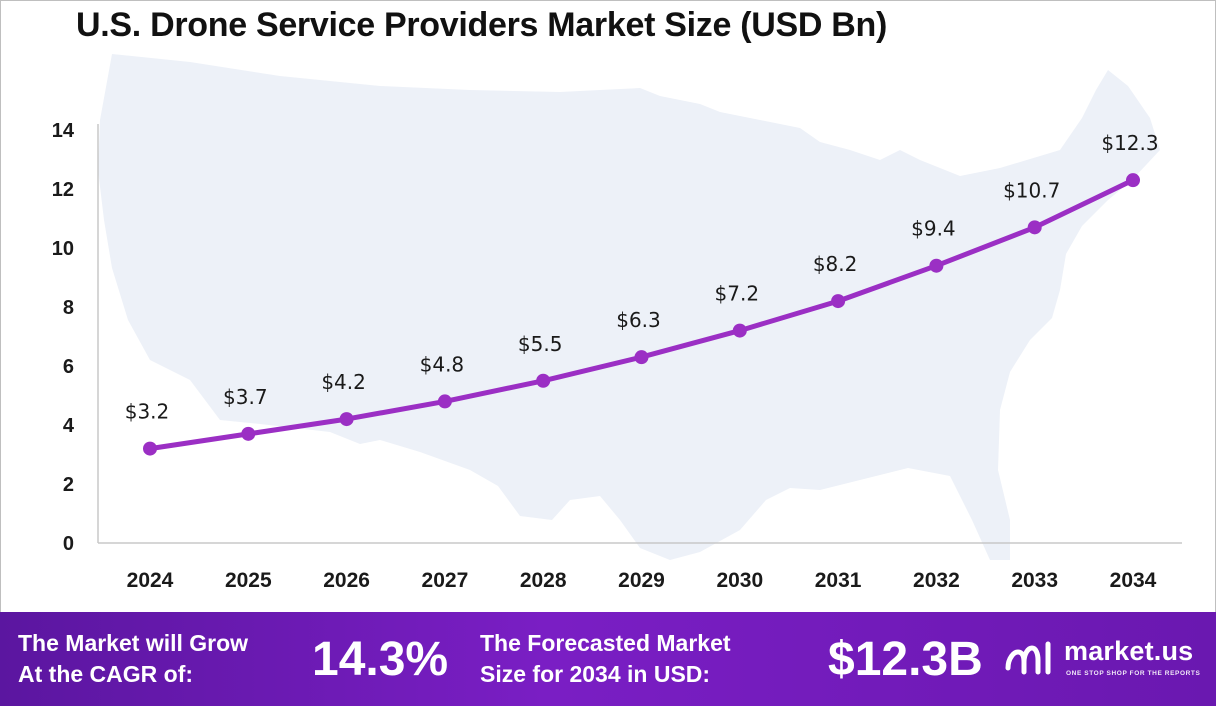  What do you see at coordinates (75, 337) in the screenshot?
I see `y-axis: 0 2 4 6 8 10 12 14` at bounding box center [75, 337].